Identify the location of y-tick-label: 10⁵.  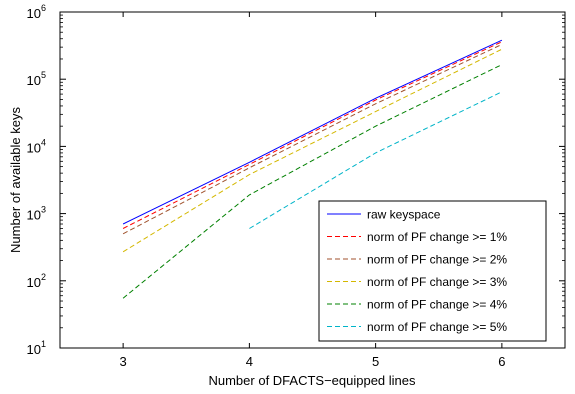
(36, 79).